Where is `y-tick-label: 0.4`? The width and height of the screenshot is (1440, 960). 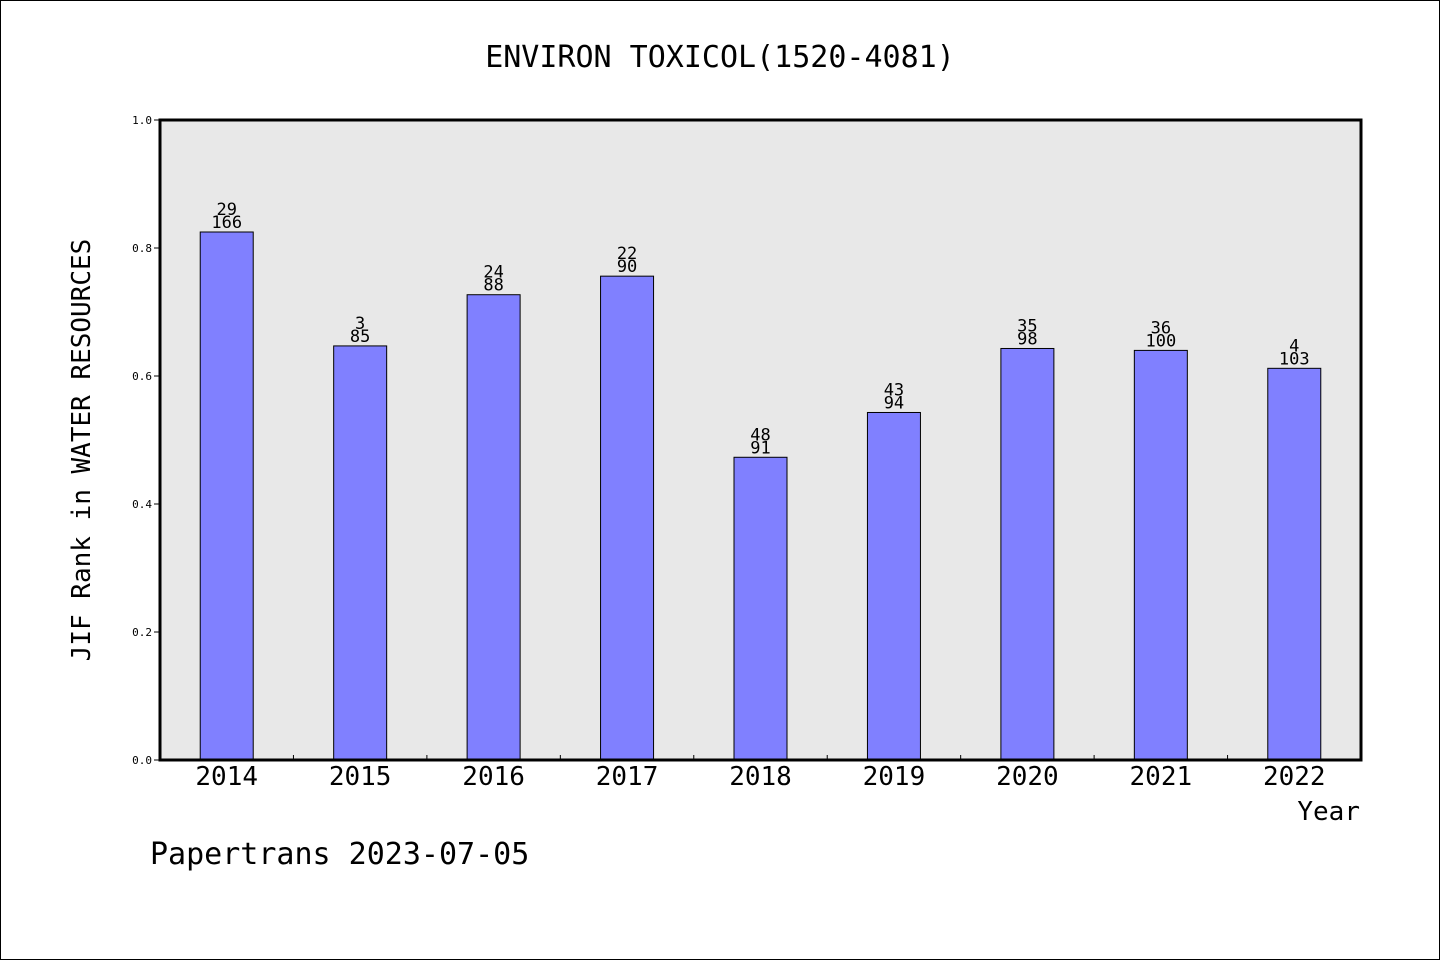 y-tick-label: 0.4 is located at coordinates (142, 504).